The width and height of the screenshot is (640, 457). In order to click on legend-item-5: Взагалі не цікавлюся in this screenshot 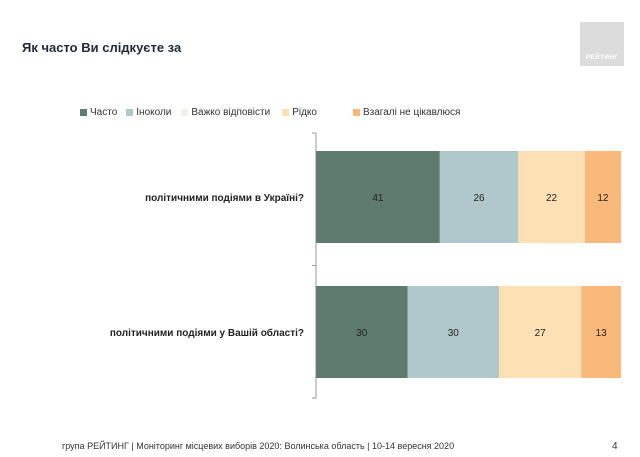, I will do `click(406, 112)`.